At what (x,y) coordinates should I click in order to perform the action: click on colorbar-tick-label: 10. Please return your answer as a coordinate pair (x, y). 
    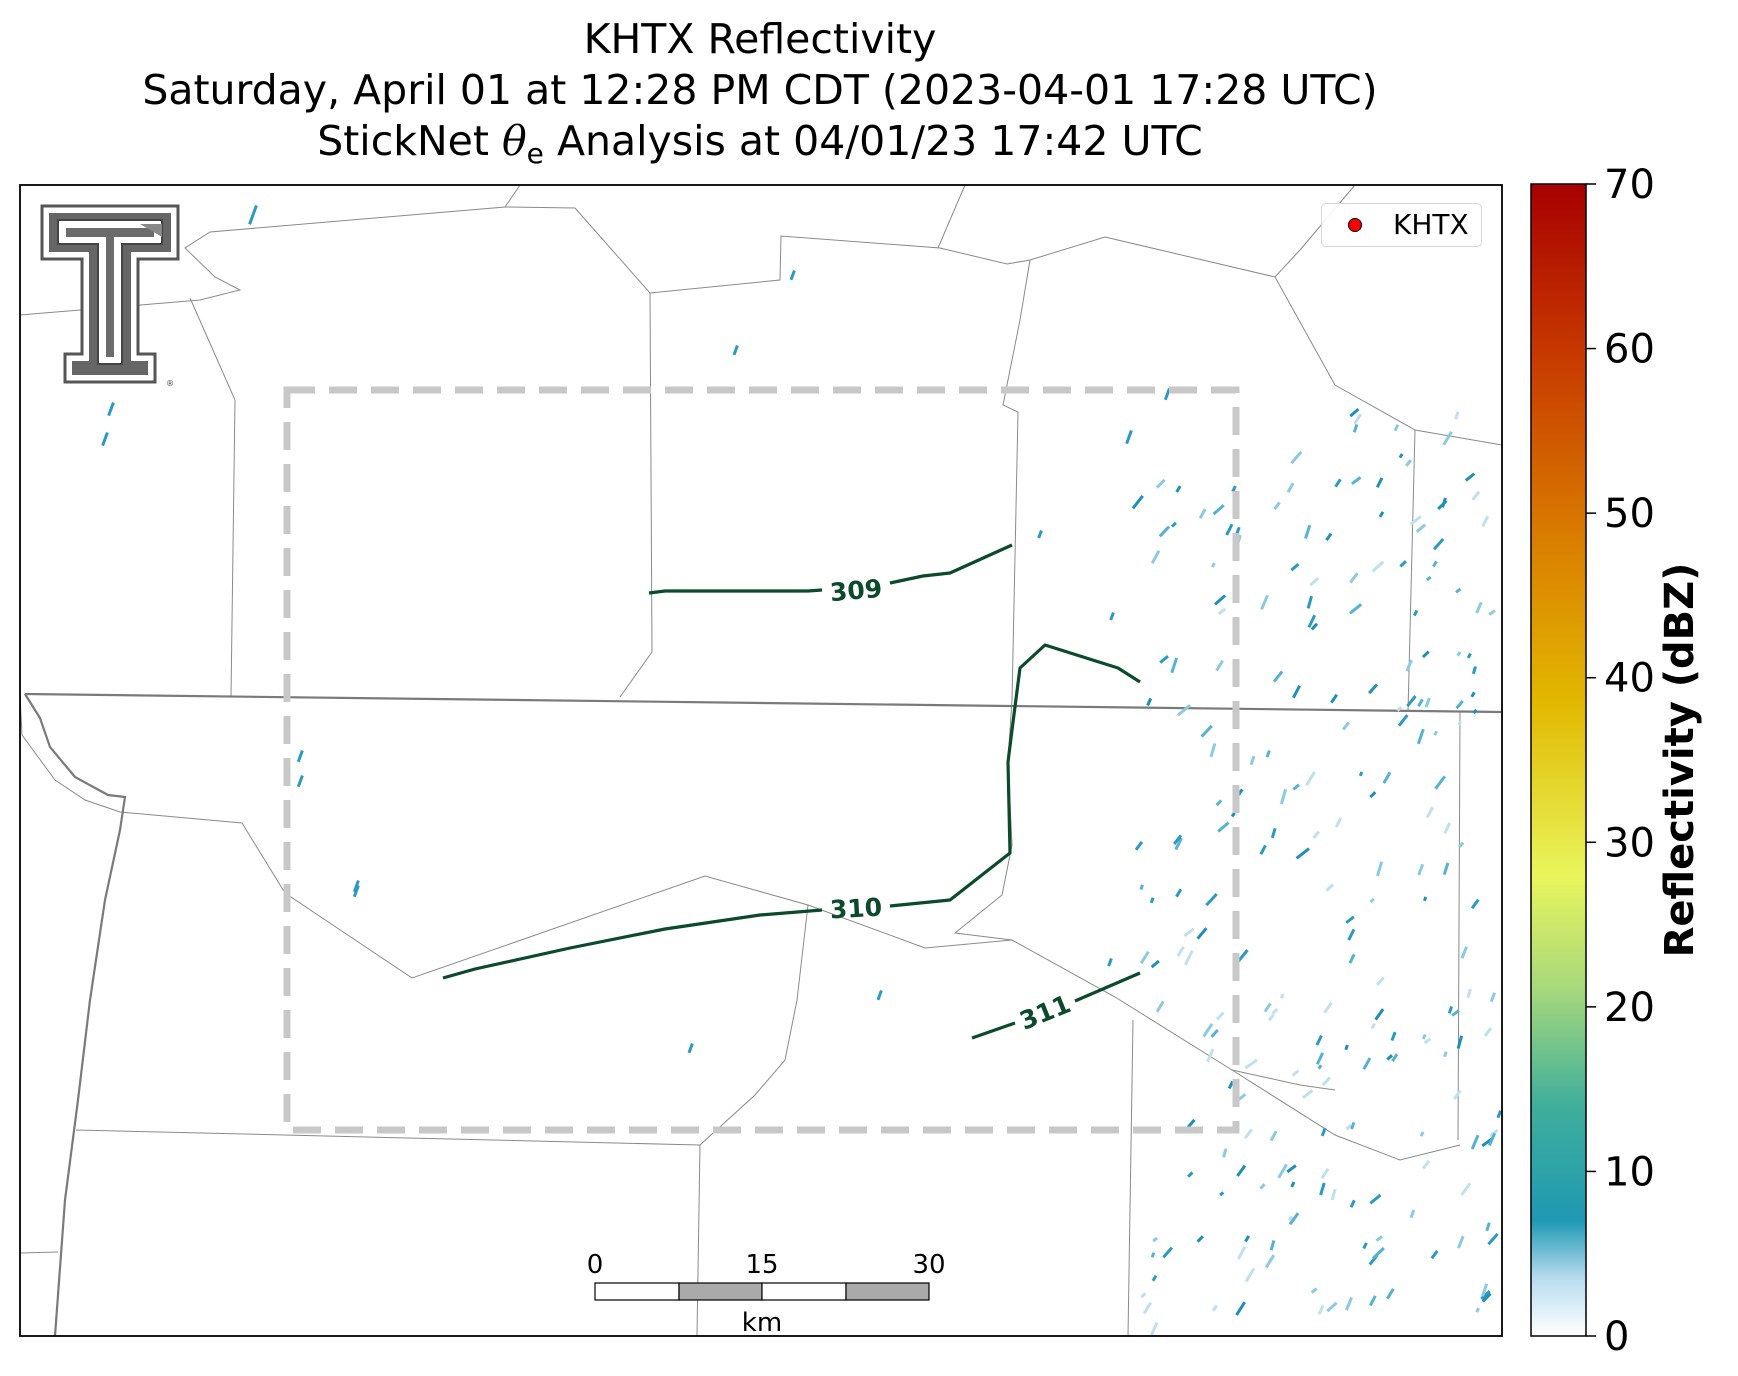
    Looking at the image, I should click on (1629, 1172).